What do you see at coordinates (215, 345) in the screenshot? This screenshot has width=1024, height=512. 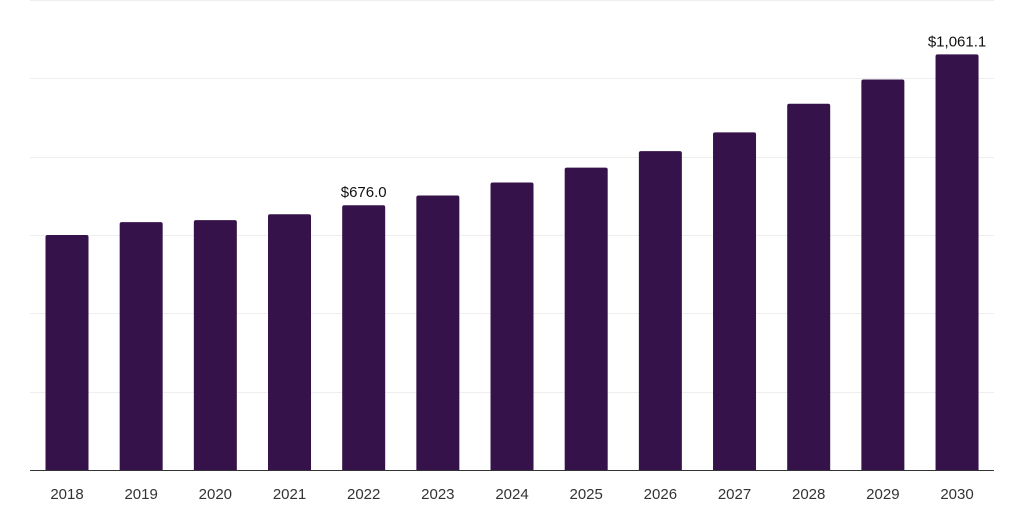 I see `bar-2020` at bounding box center [215, 345].